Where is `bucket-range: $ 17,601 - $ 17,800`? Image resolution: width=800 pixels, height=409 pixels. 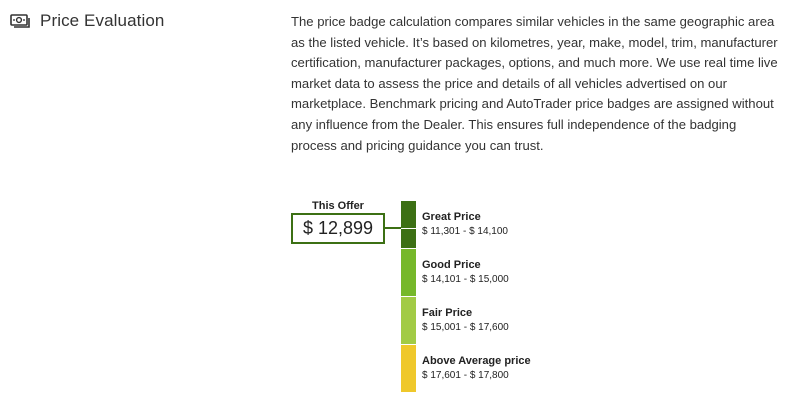 bucket-range: $ 17,601 - $ 17,800 is located at coordinates (465, 375).